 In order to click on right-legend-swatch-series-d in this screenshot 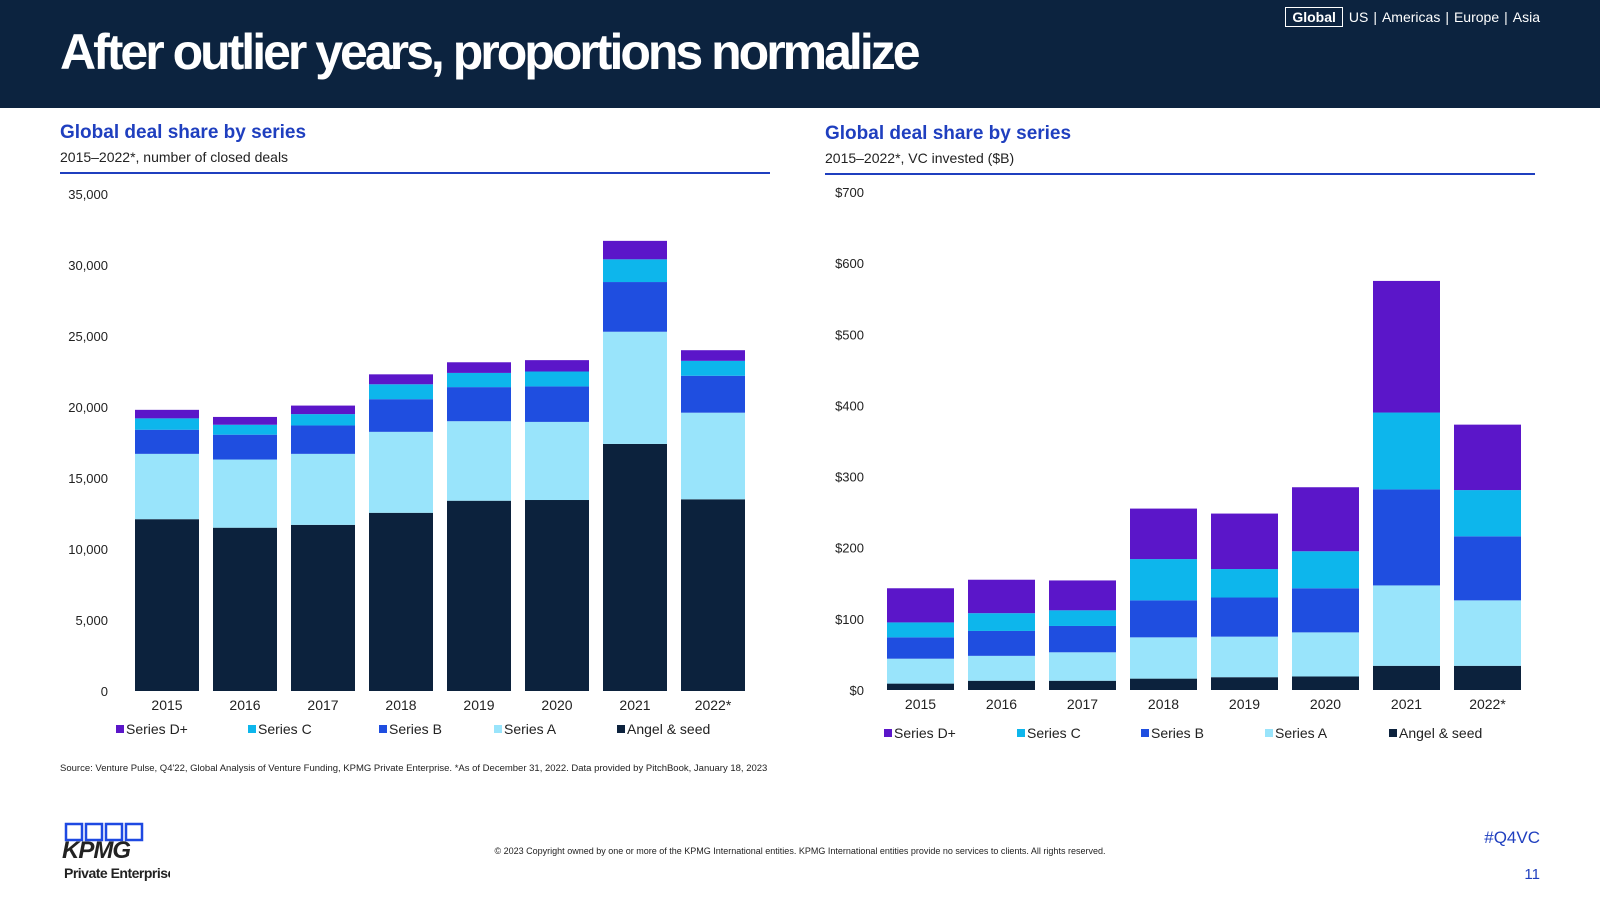, I will do `click(888, 733)`.